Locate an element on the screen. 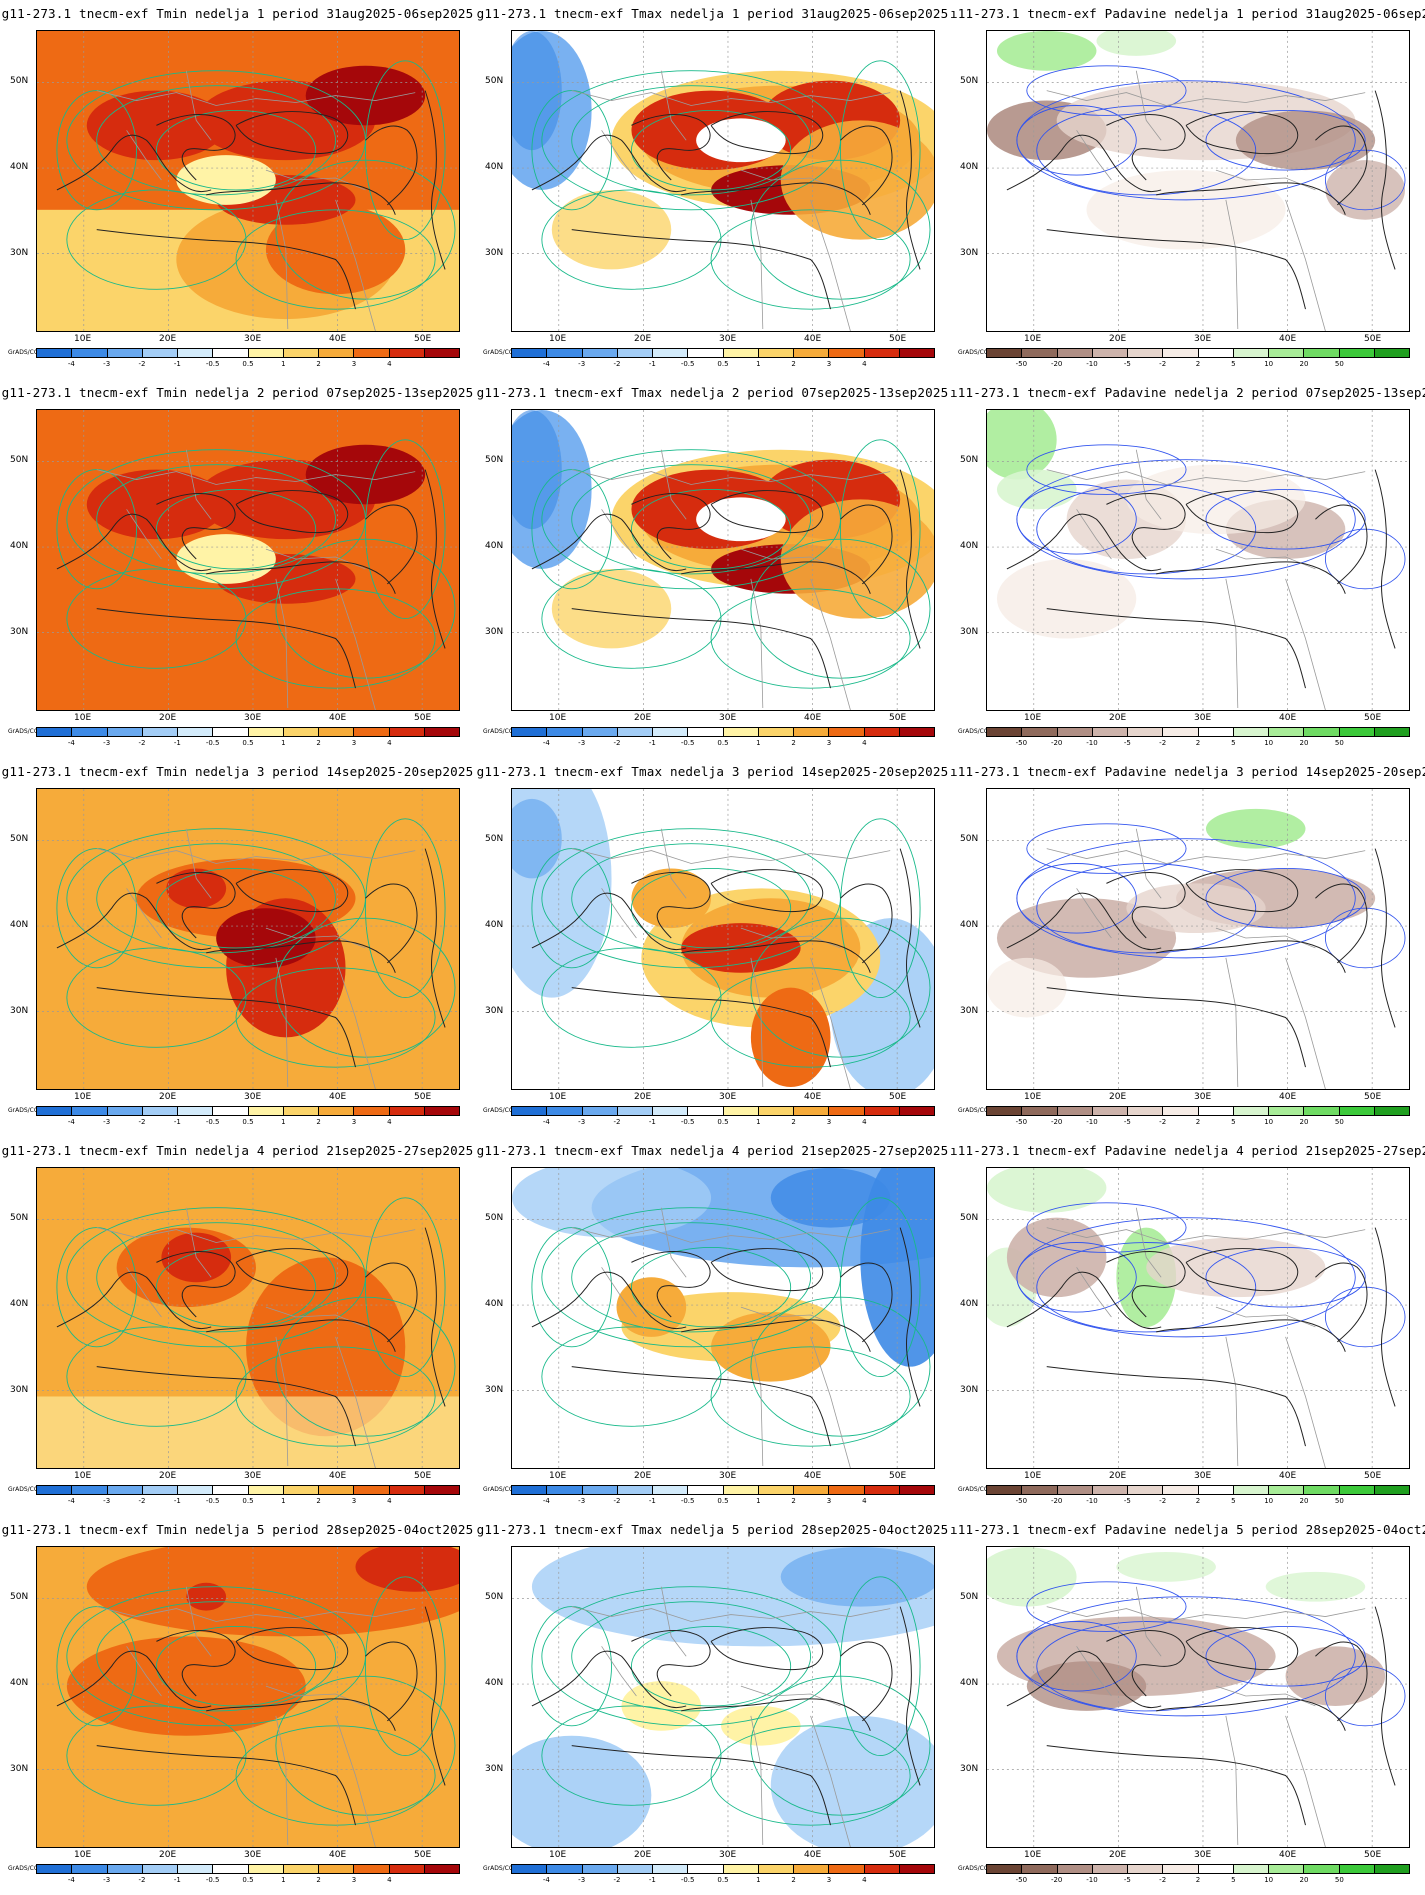 The width and height of the screenshot is (1425, 1895). colorbar-label: 4 is located at coordinates (389, 1880).